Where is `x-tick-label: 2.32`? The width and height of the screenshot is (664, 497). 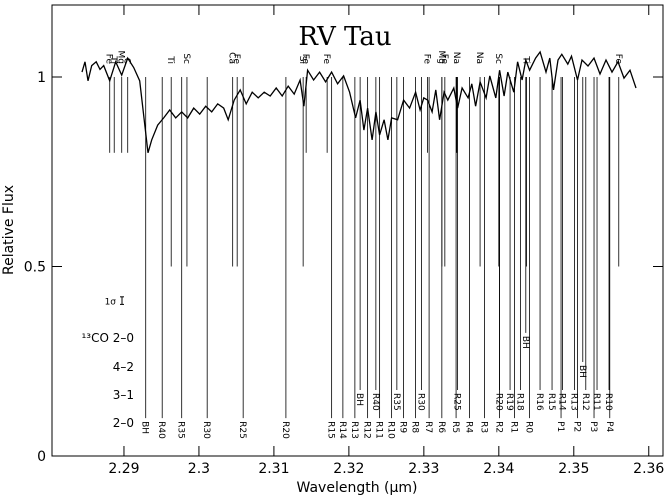 x-tick-label: 2.32 is located at coordinates (348, 469).